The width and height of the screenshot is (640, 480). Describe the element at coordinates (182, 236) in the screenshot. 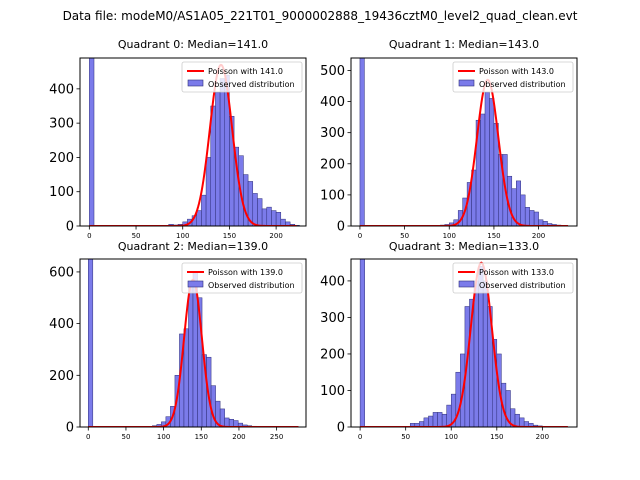

I see `quadrant-0-xtick-label: 100` at that location.